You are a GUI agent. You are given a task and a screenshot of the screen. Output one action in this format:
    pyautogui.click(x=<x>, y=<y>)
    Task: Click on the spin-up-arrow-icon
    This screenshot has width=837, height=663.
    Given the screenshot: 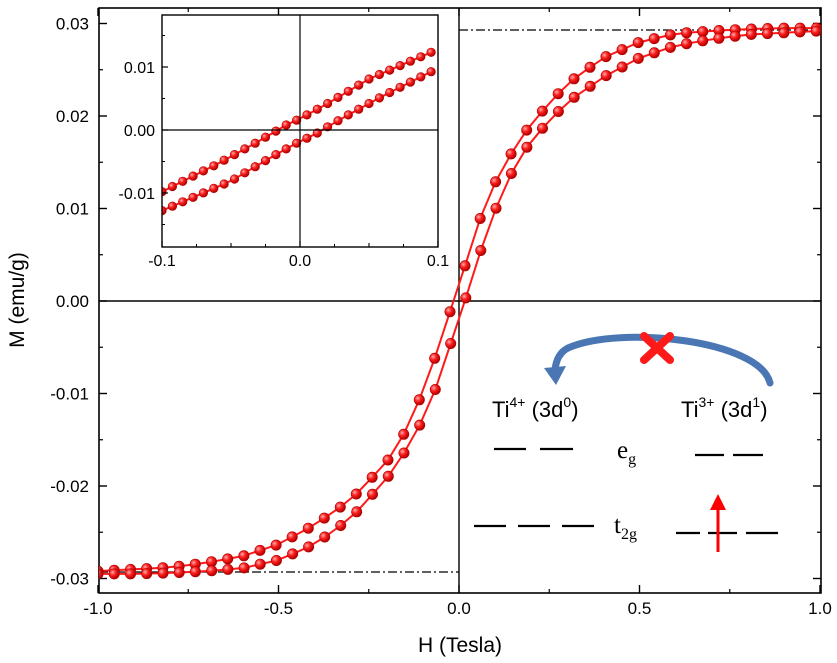 What is the action you would take?
    pyautogui.click(x=718, y=523)
    